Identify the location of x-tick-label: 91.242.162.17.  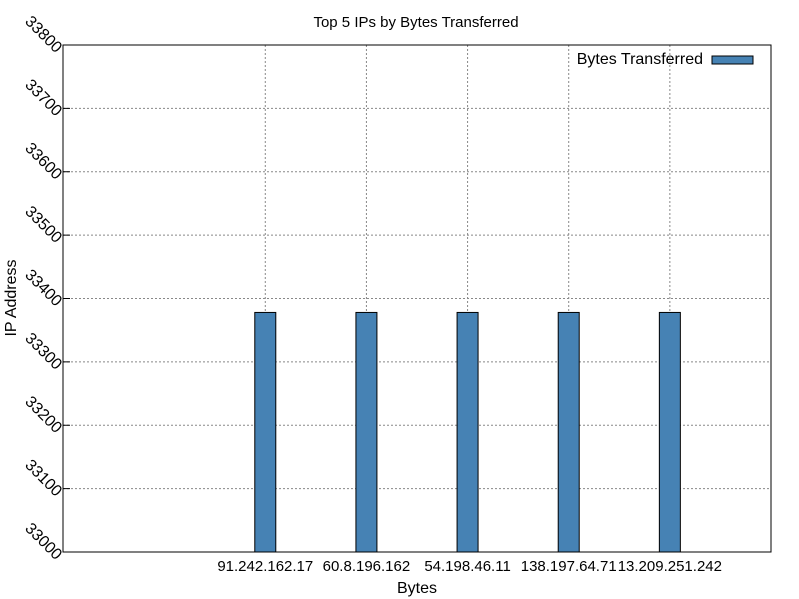
(265, 566).